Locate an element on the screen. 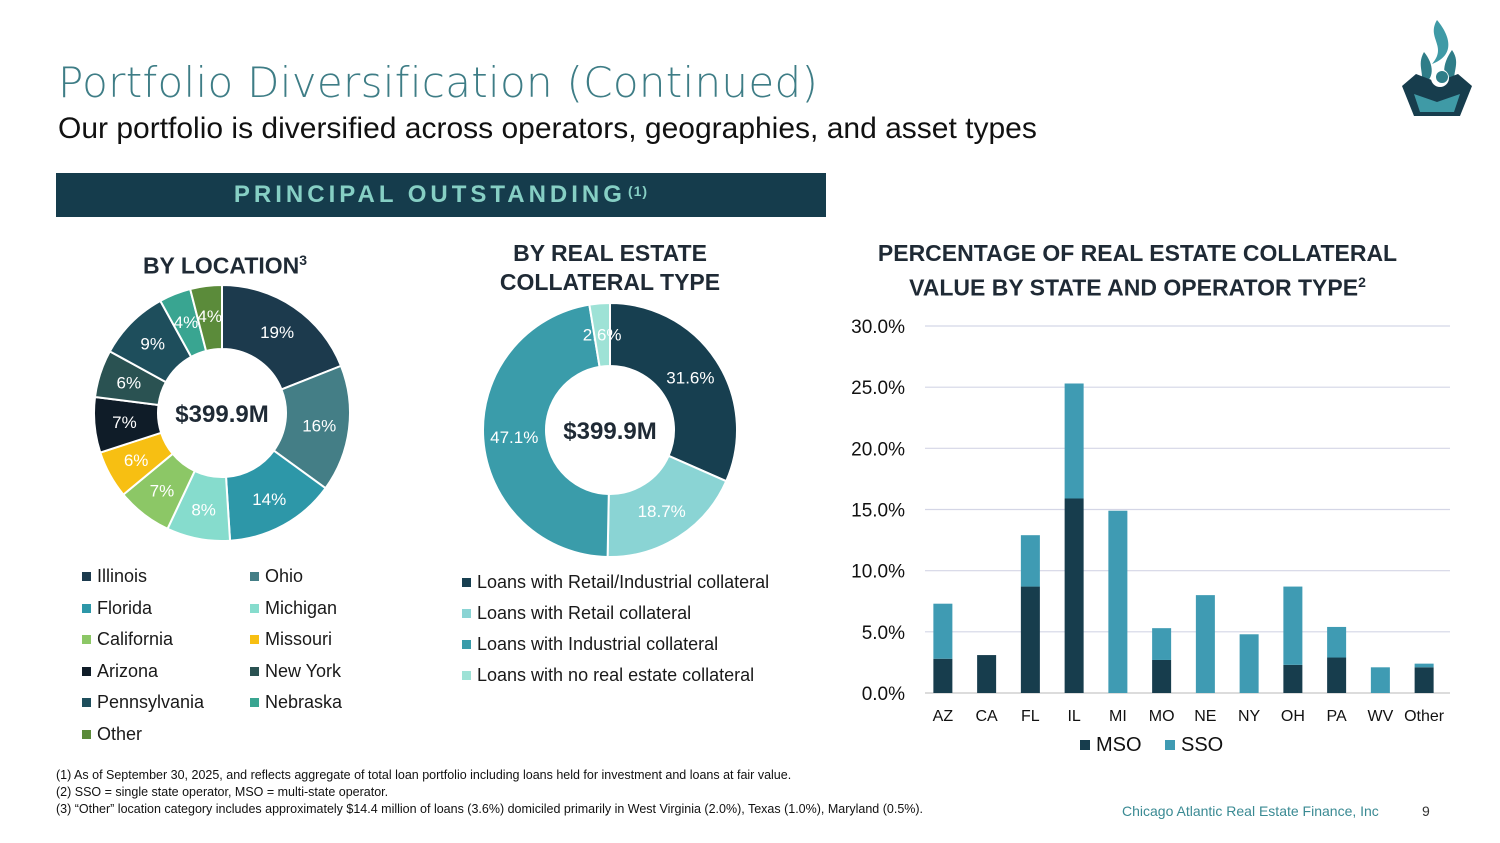  x-tick-label: AZ is located at coordinates (943, 716).